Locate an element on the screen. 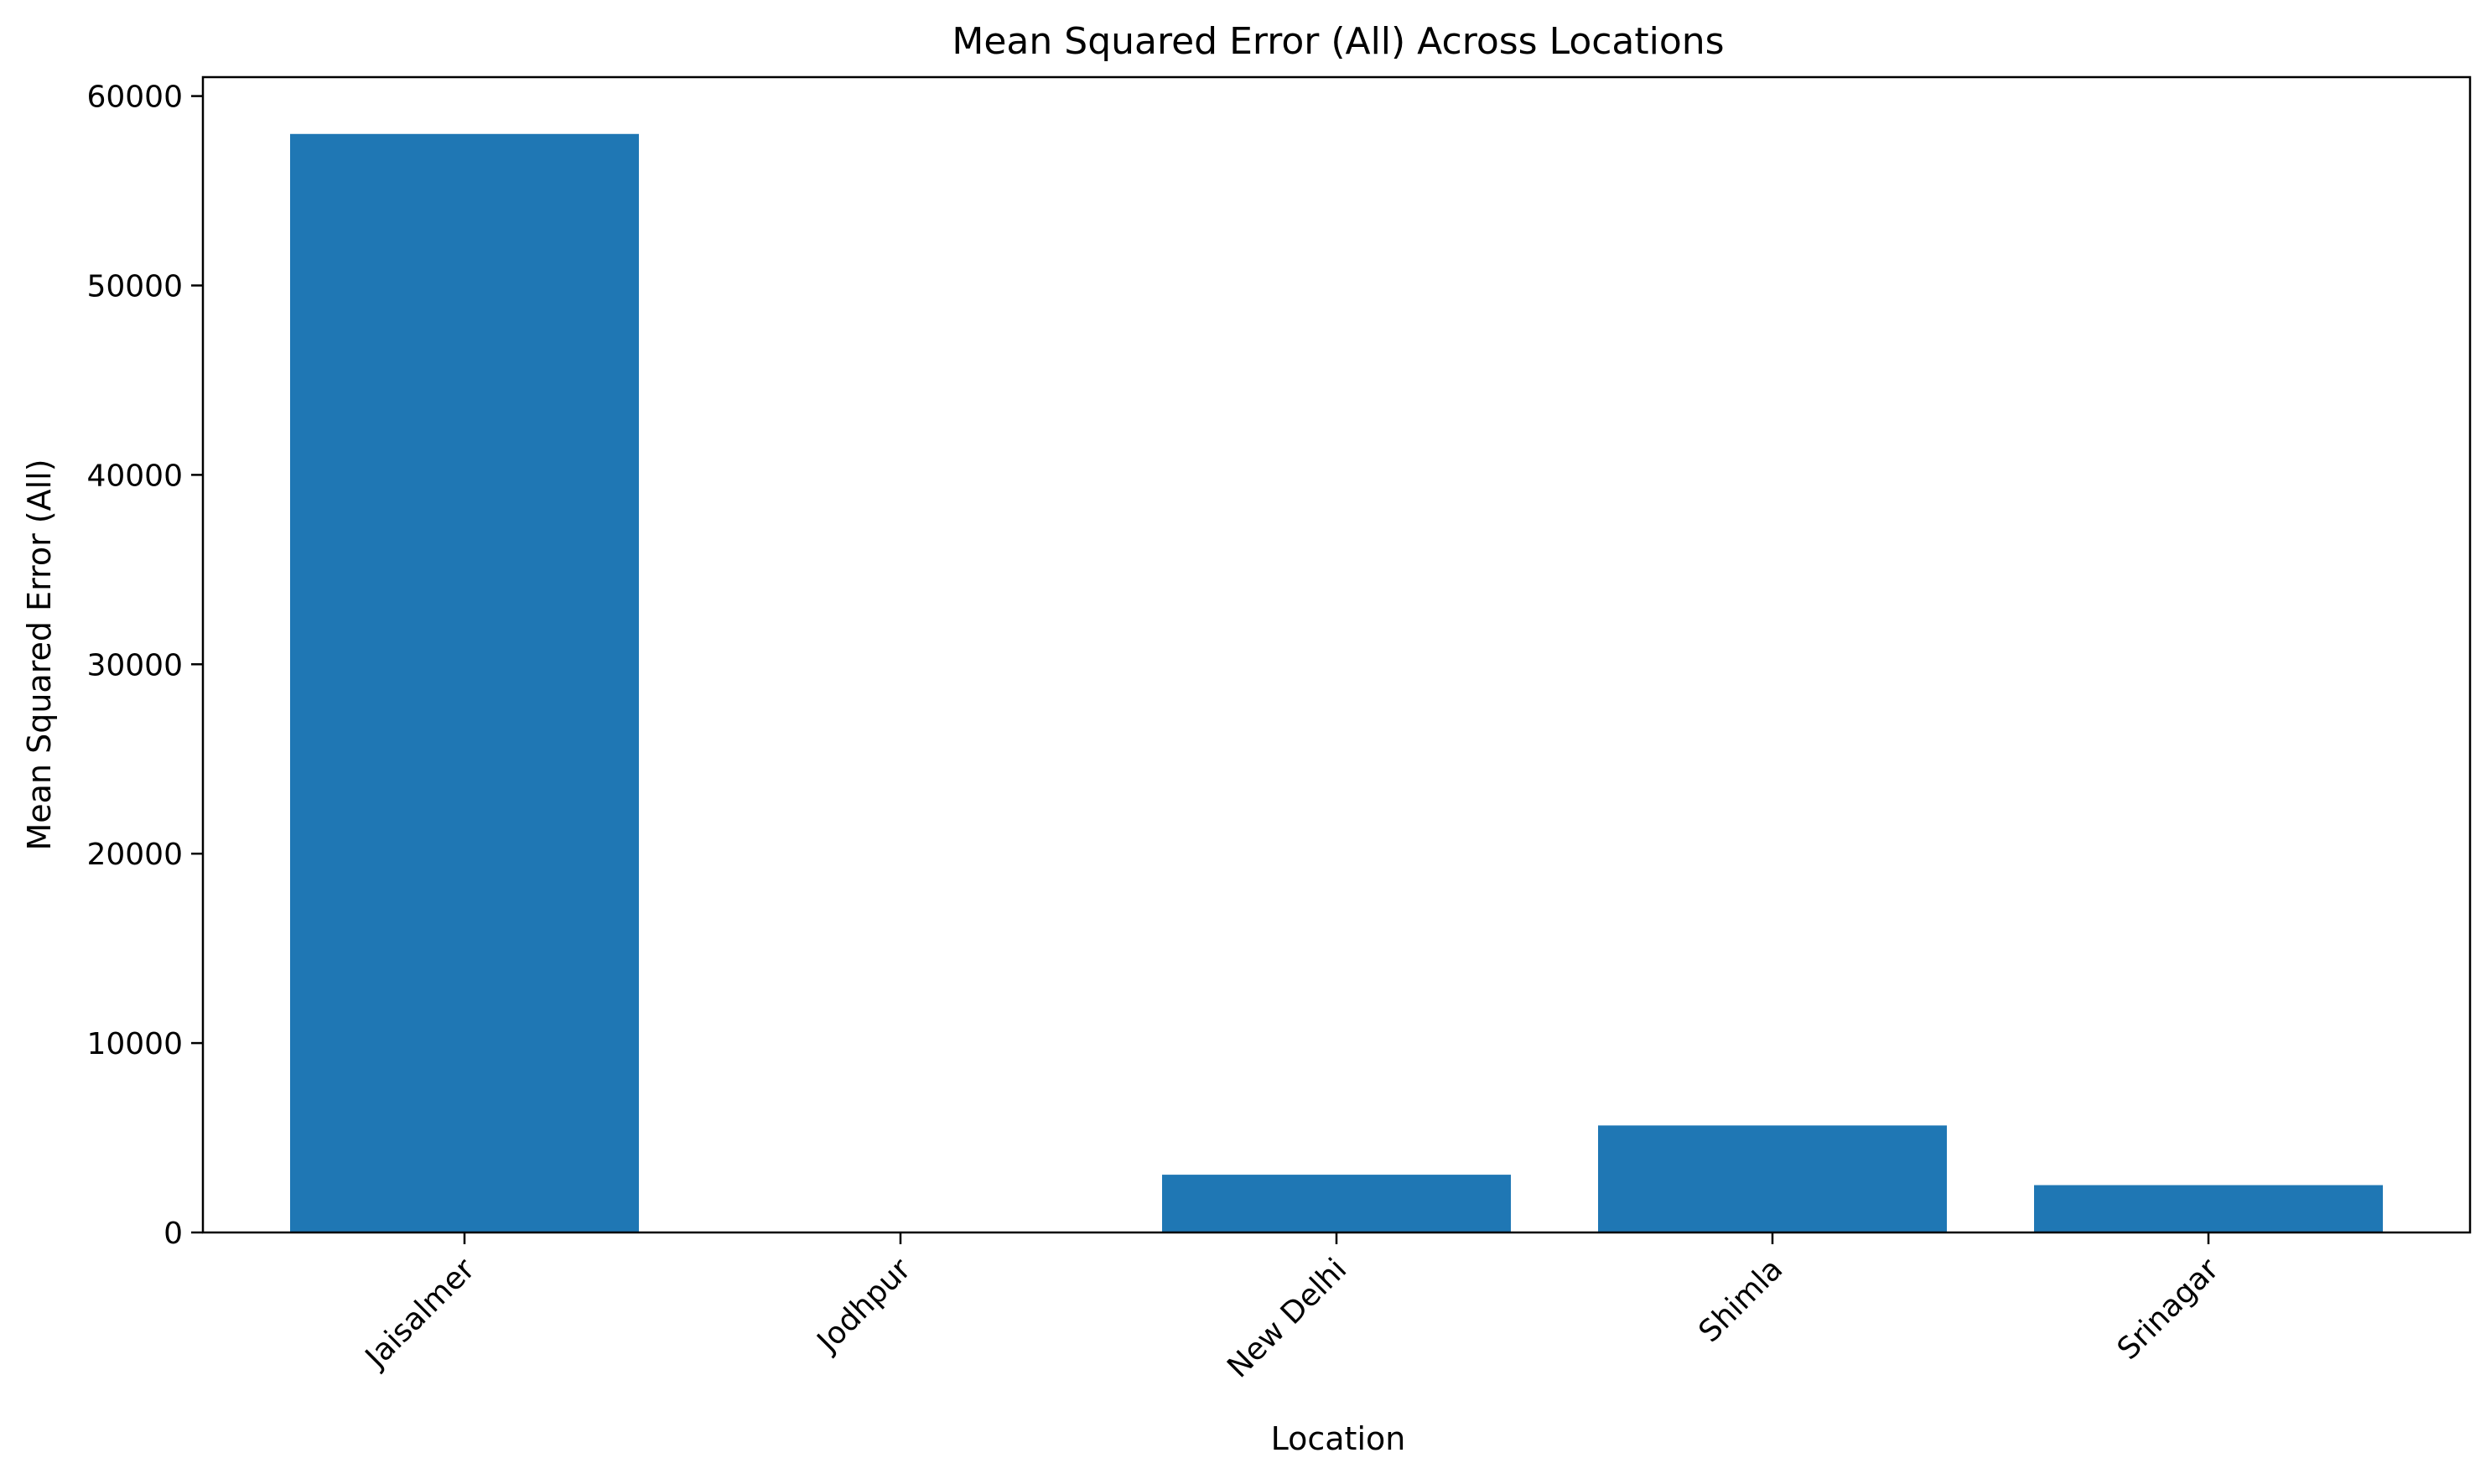 Image resolution: width=2491 pixels, height=1484 pixels. bar-shimla is located at coordinates (1772, 1178).